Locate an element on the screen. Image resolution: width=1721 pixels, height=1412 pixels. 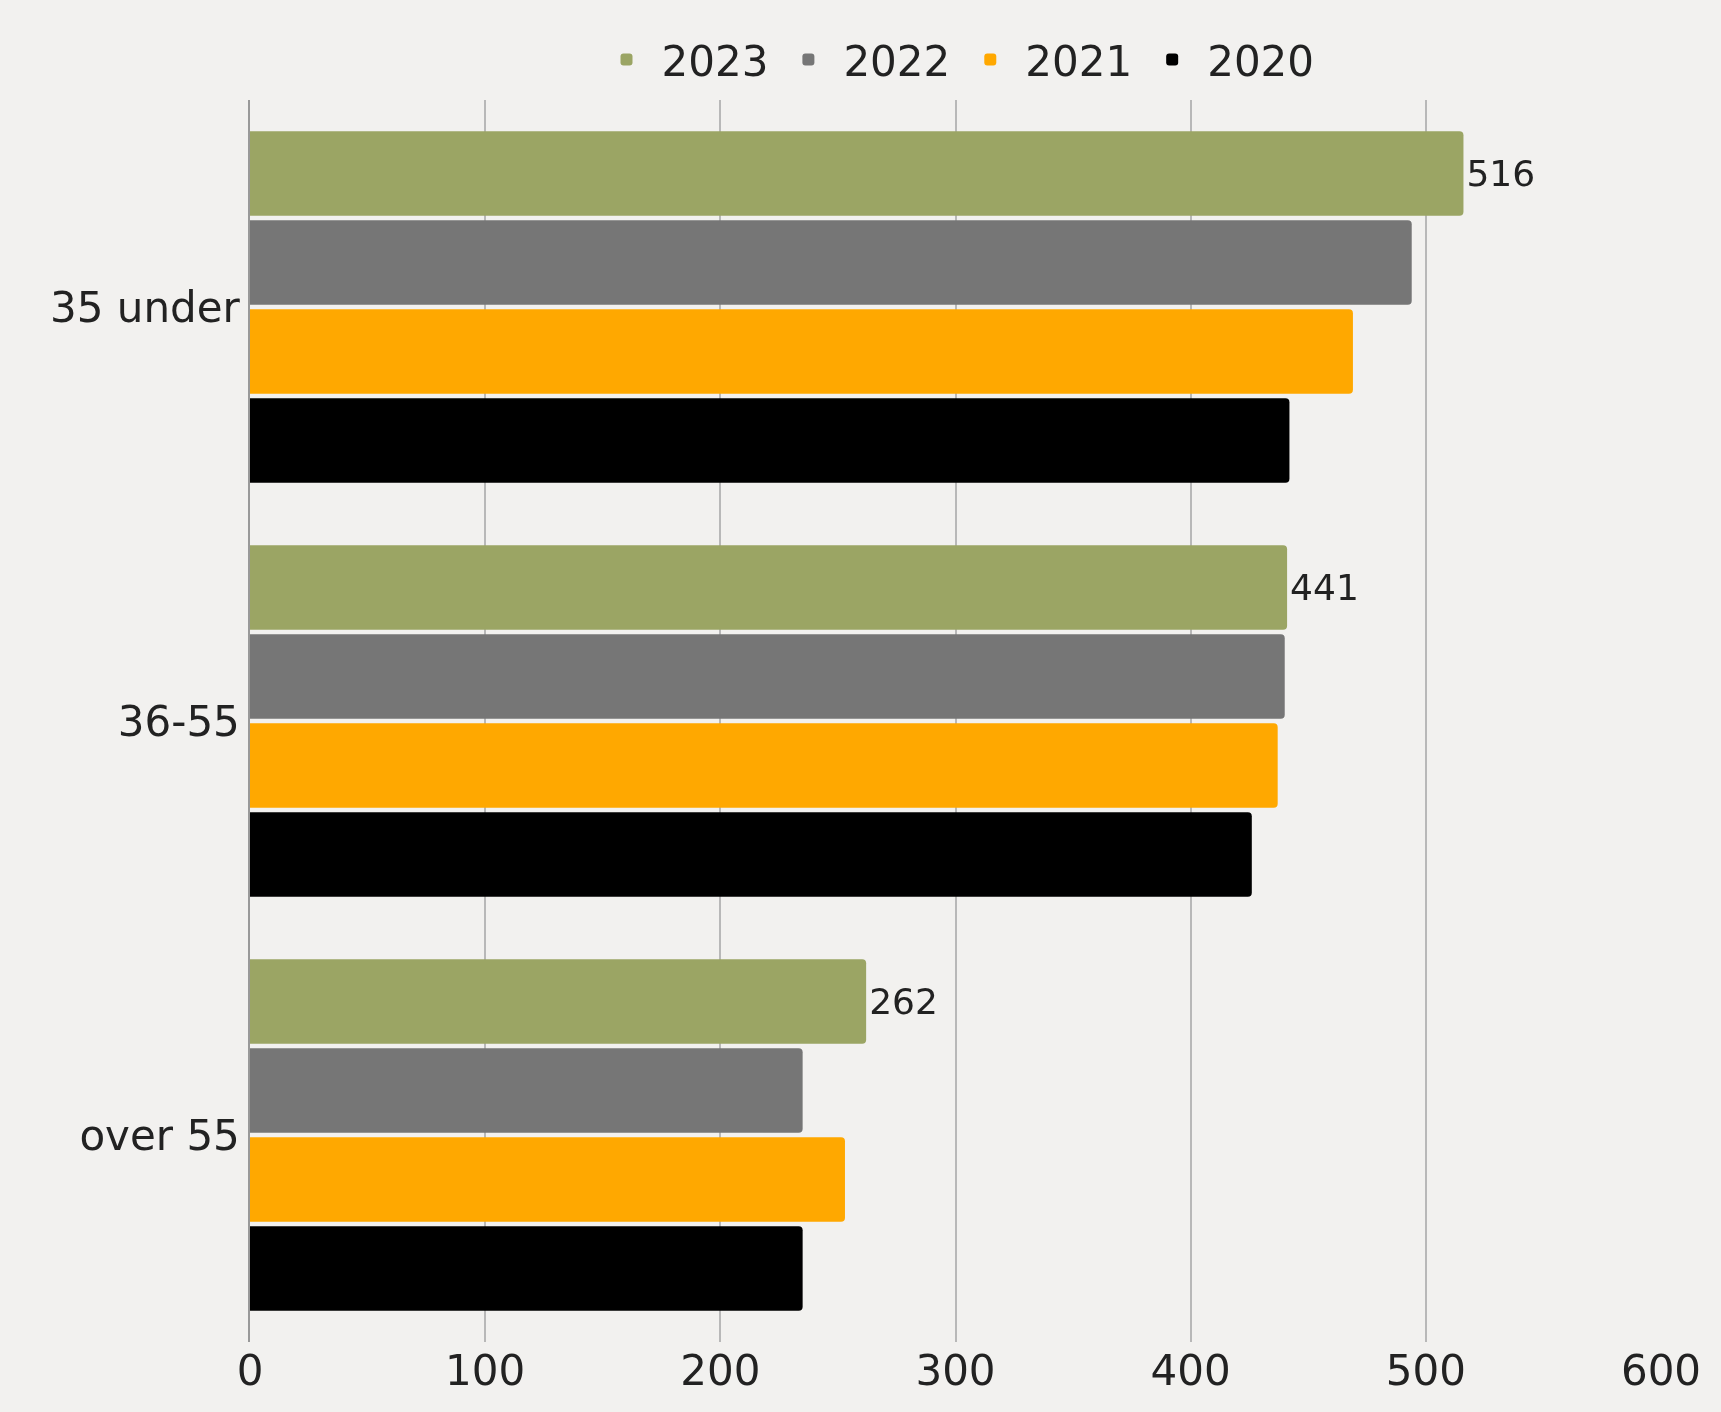
x-tick-label: 300 is located at coordinates (955, 1370).